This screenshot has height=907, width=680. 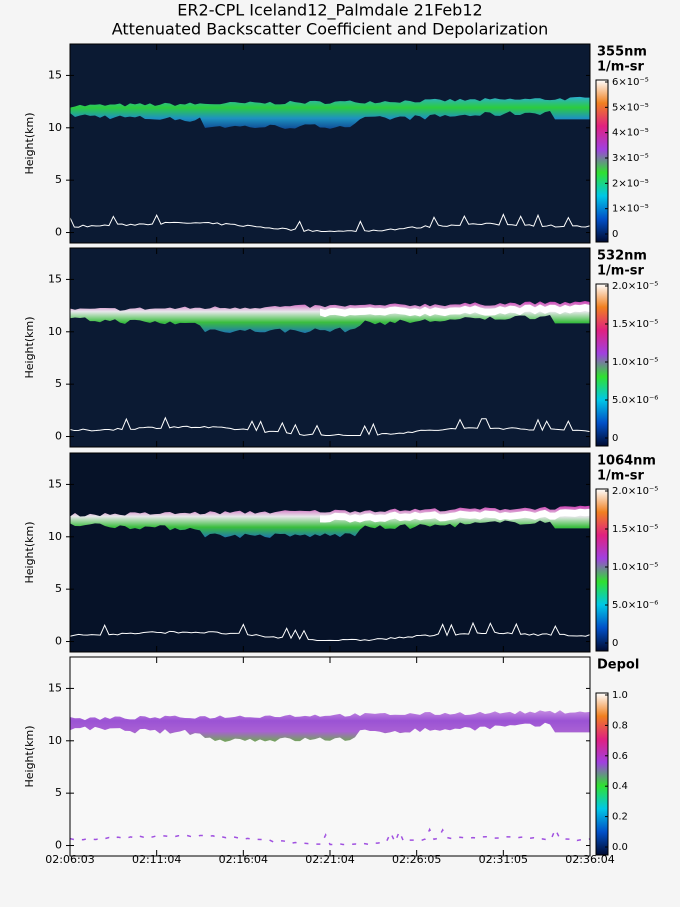 I want to click on colorbar-tick-label: 4×10⁻⁵, so click(x=630, y=133).